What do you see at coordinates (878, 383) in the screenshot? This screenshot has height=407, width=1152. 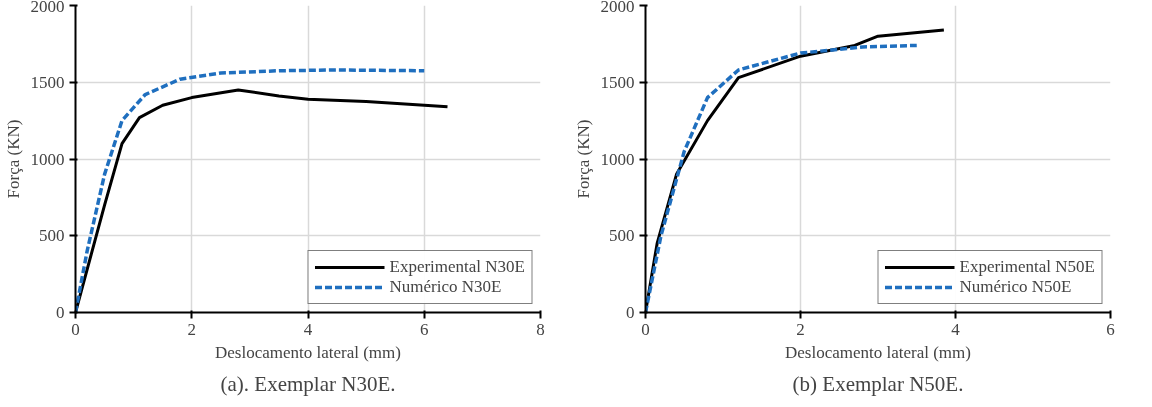 I see `text: (b) Exemplar N50E.` at bounding box center [878, 383].